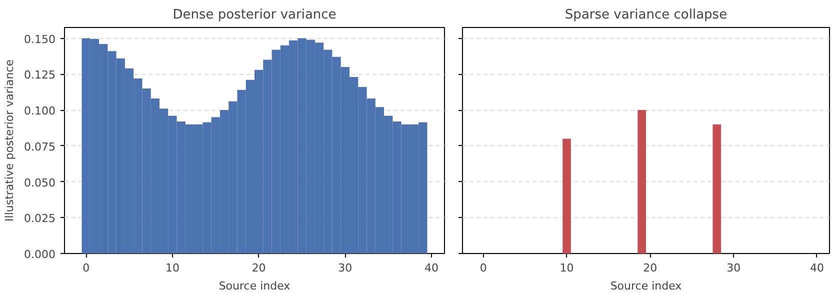 Image resolution: width=840 pixels, height=300 pixels. Describe the element at coordinates (9, 140) in the screenshot. I see `y-axis-title: Illustrative posterior variance` at that location.